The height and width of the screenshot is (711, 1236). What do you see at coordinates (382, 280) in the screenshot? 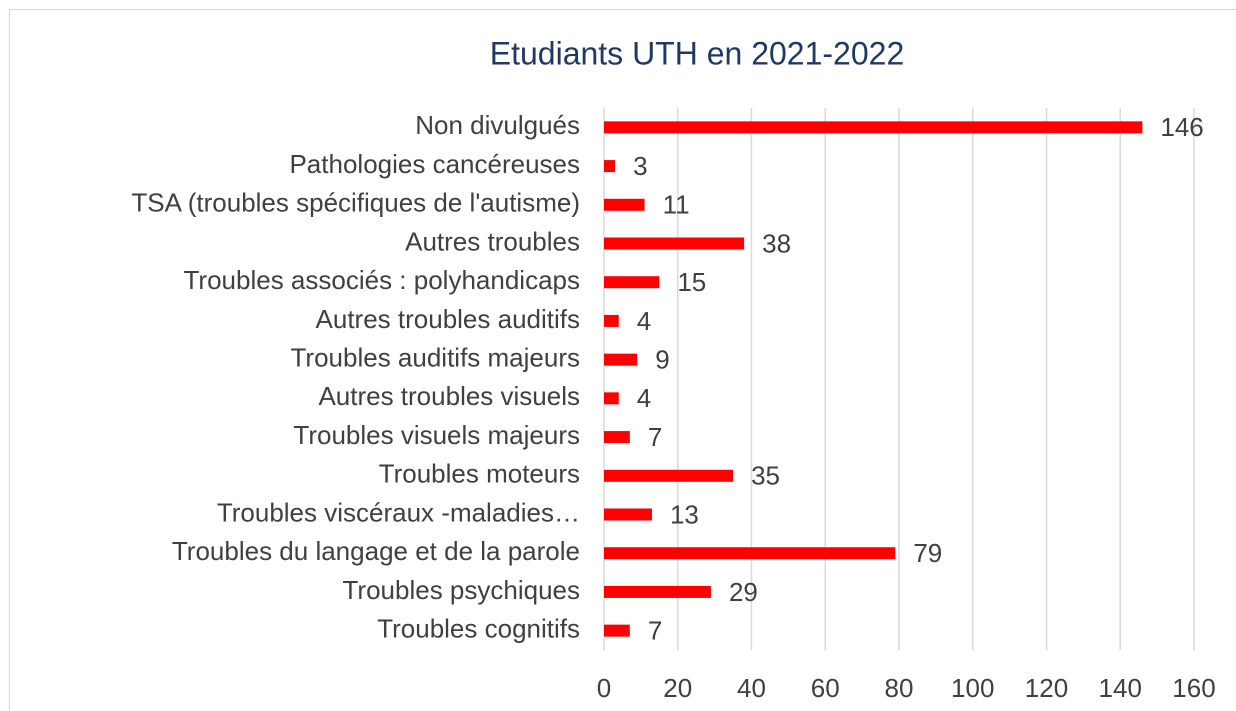
I see `y-tick-label: Troubles associés : polyhandicaps` at bounding box center [382, 280].